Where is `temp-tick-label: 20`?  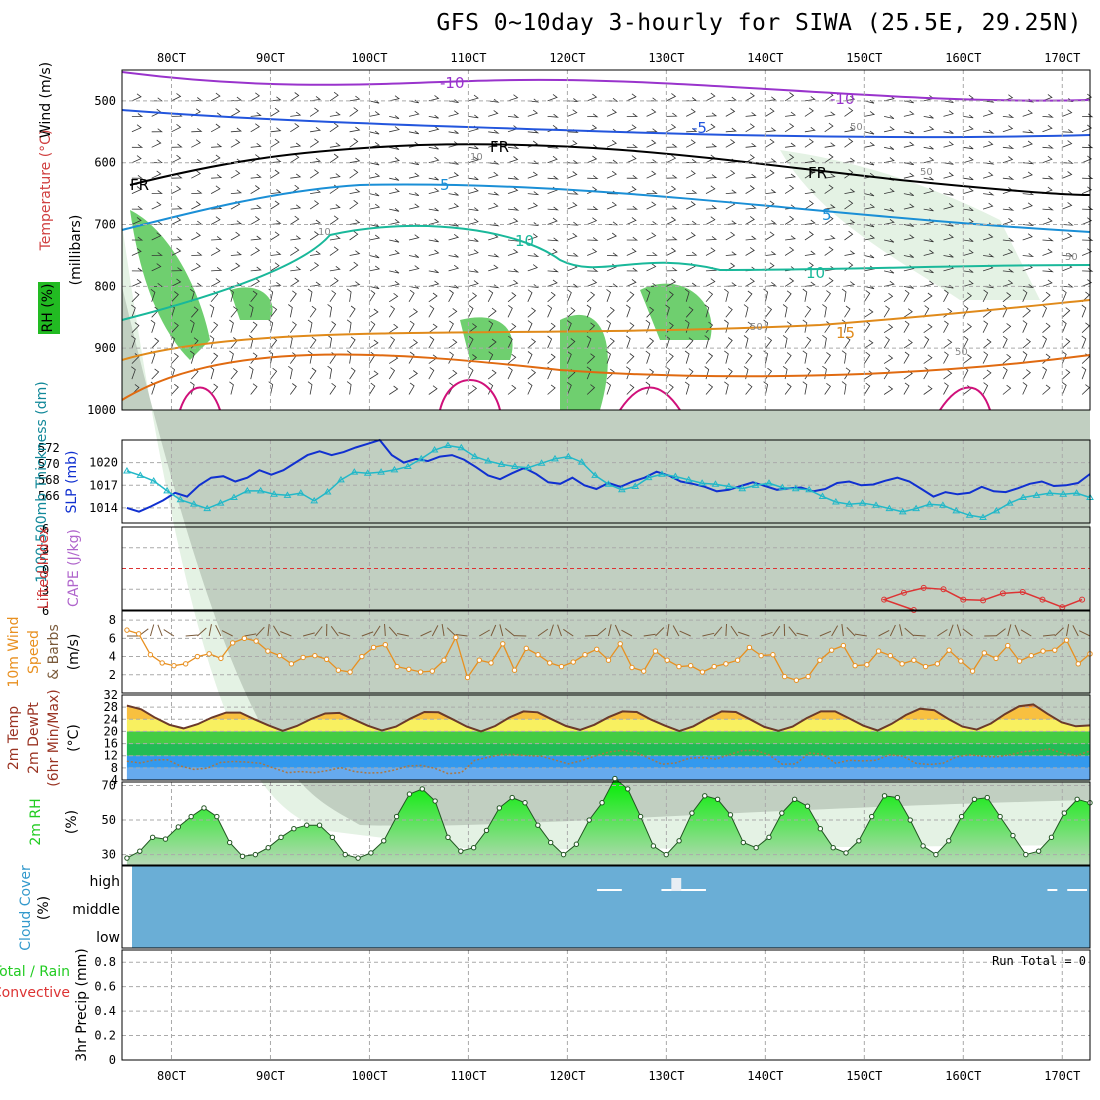 temp-tick-label: 20 is located at coordinates (111, 731).